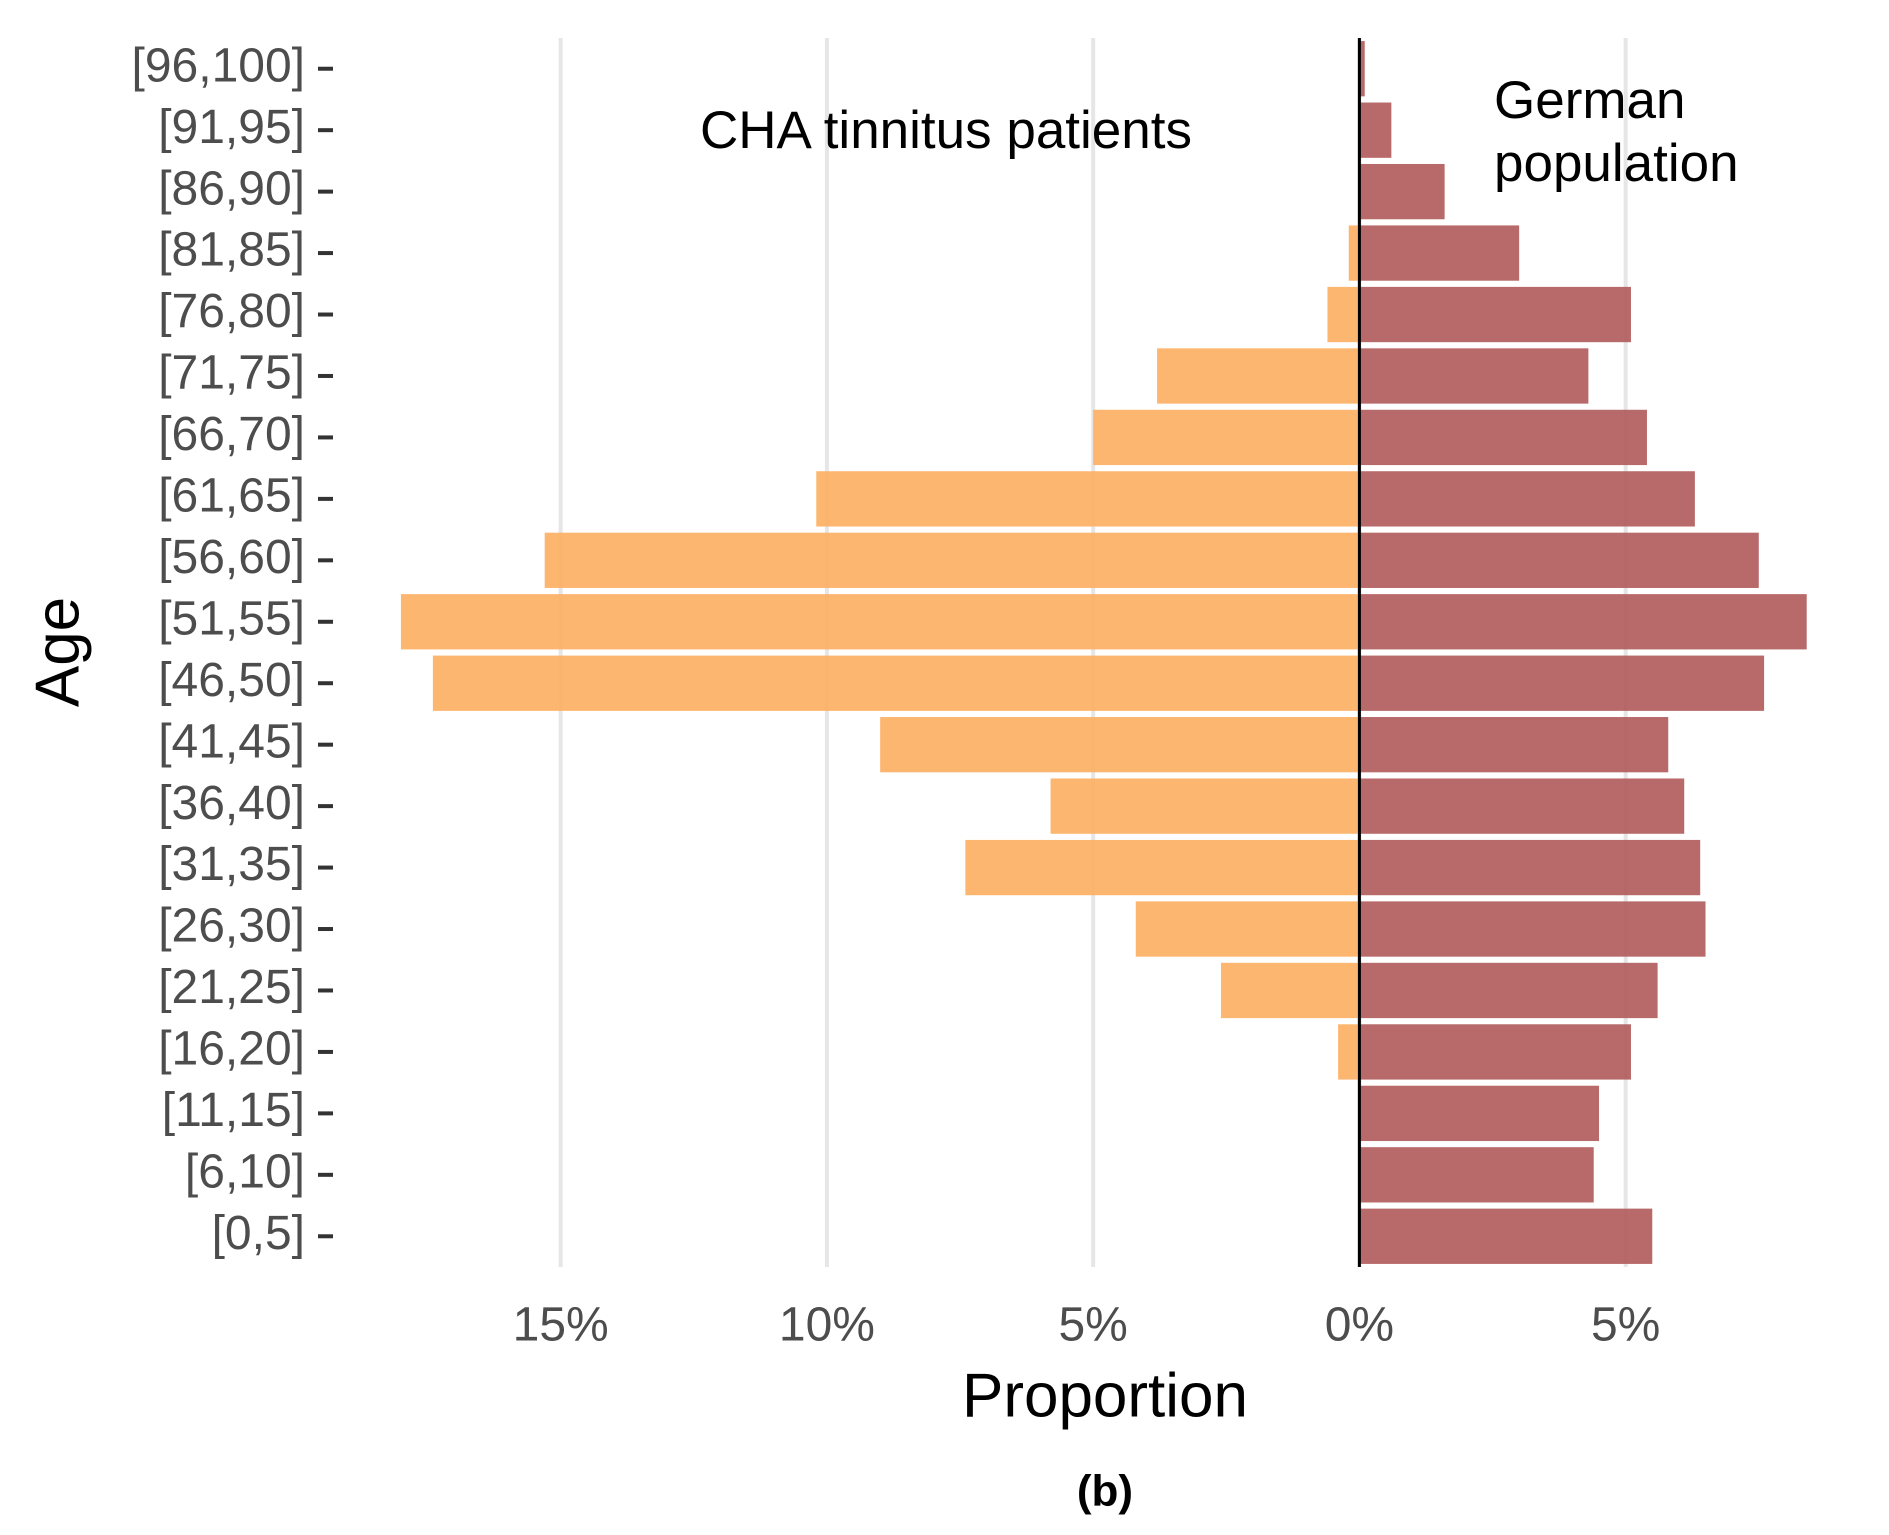 The image size is (1889, 1535). I want to click on y-tick-label: [41,45], so click(231, 741).